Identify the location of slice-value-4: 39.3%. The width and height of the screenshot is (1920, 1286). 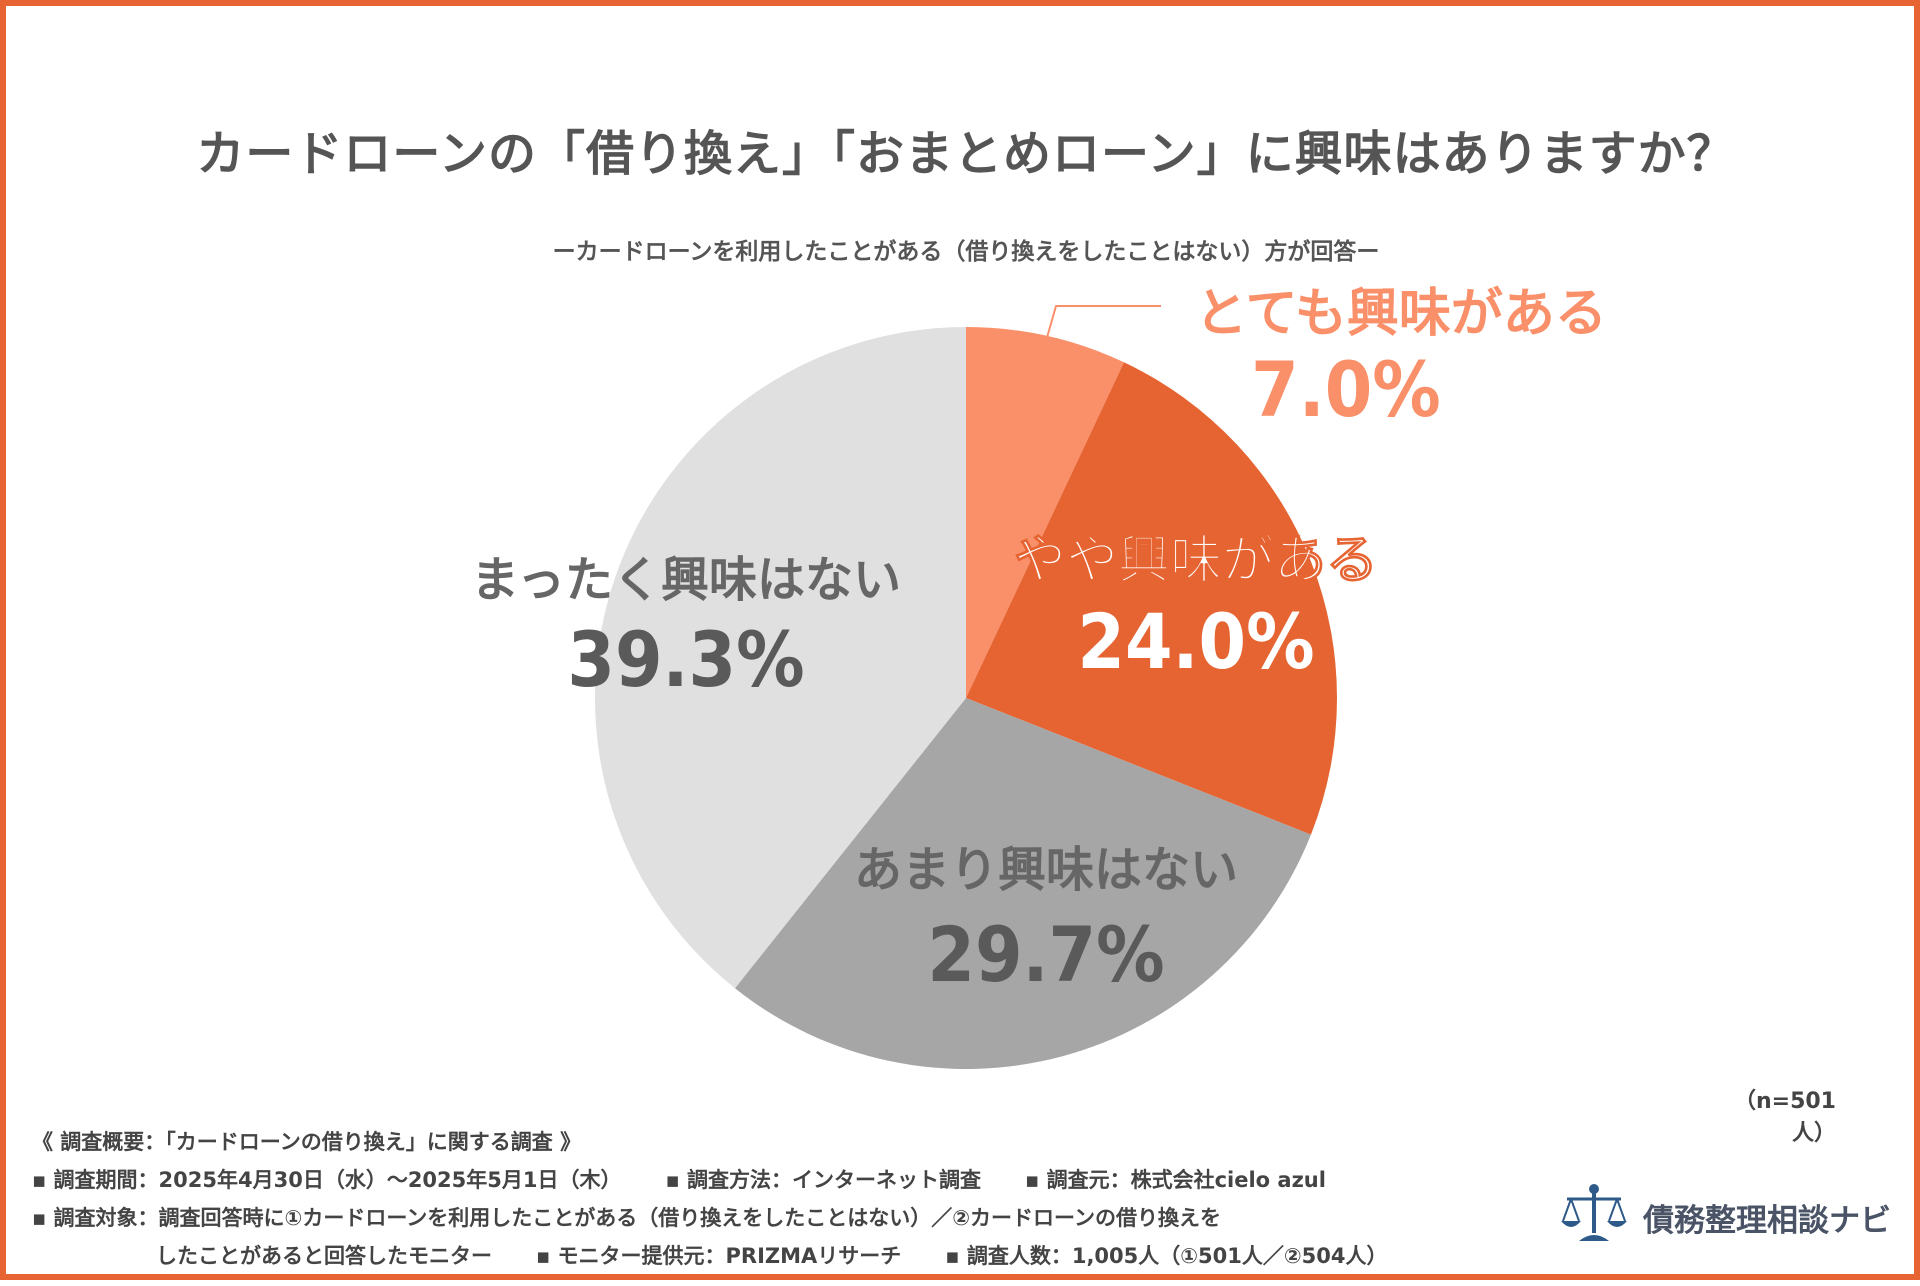
(685, 659).